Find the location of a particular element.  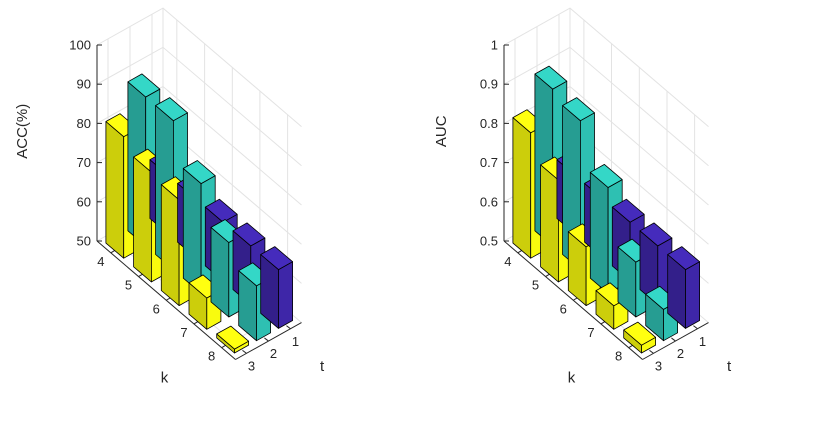

auc-t-tick: 2 is located at coordinates (680, 353).